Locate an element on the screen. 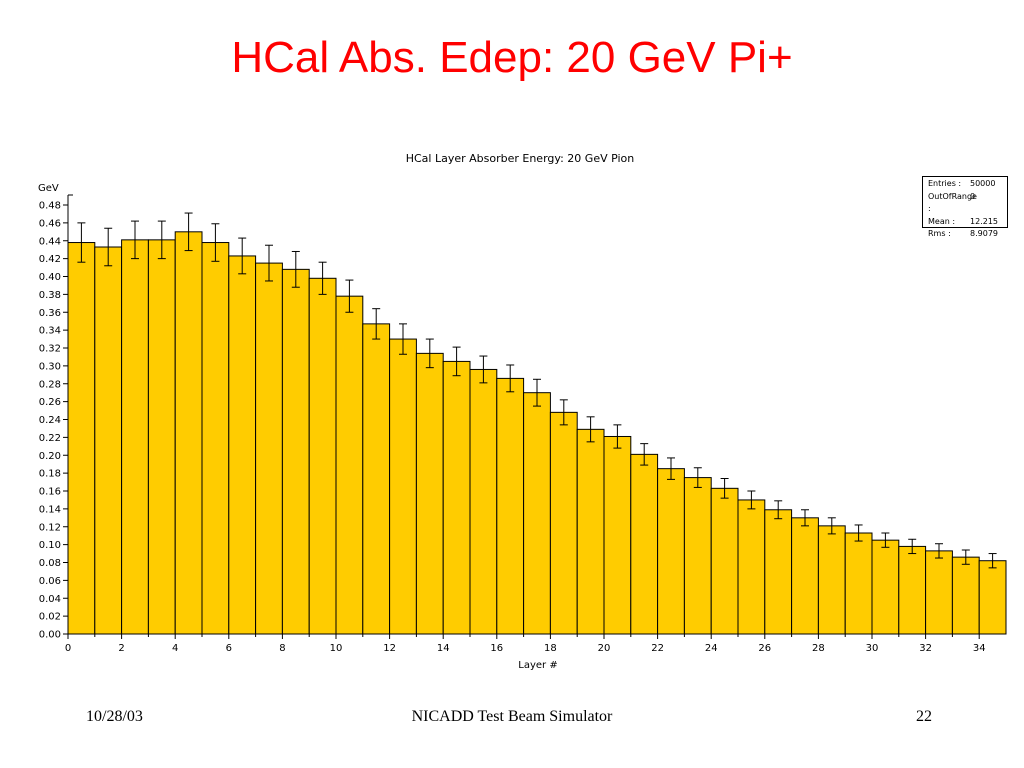  x-tick-label: 12 is located at coordinates (389, 648).